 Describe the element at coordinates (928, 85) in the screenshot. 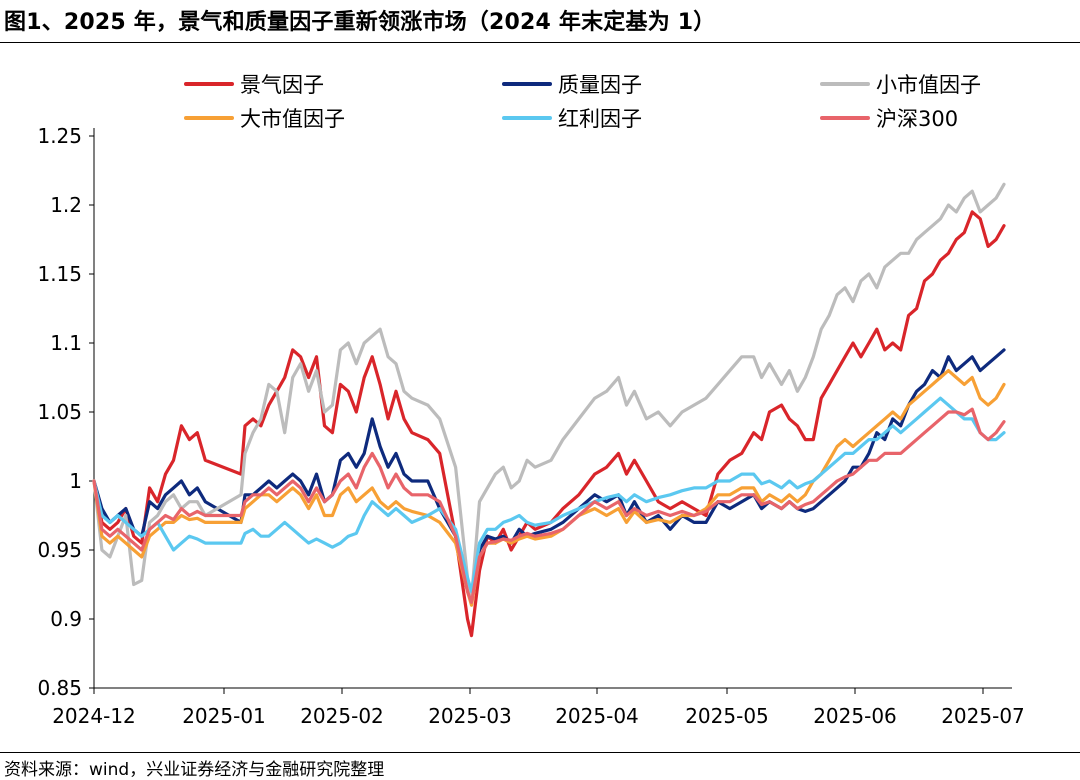

I see `legend-label: 小市值因子` at that location.